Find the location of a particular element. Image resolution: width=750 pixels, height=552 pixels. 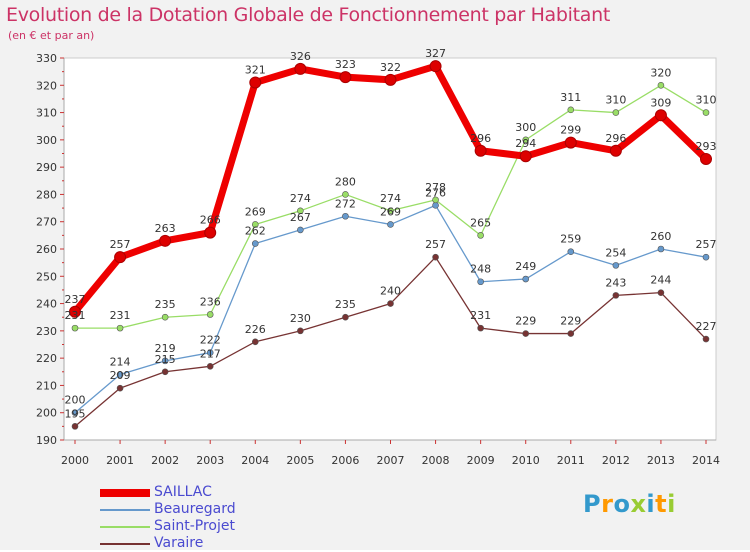

data-label: 320 is located at coordinates (660, 72).